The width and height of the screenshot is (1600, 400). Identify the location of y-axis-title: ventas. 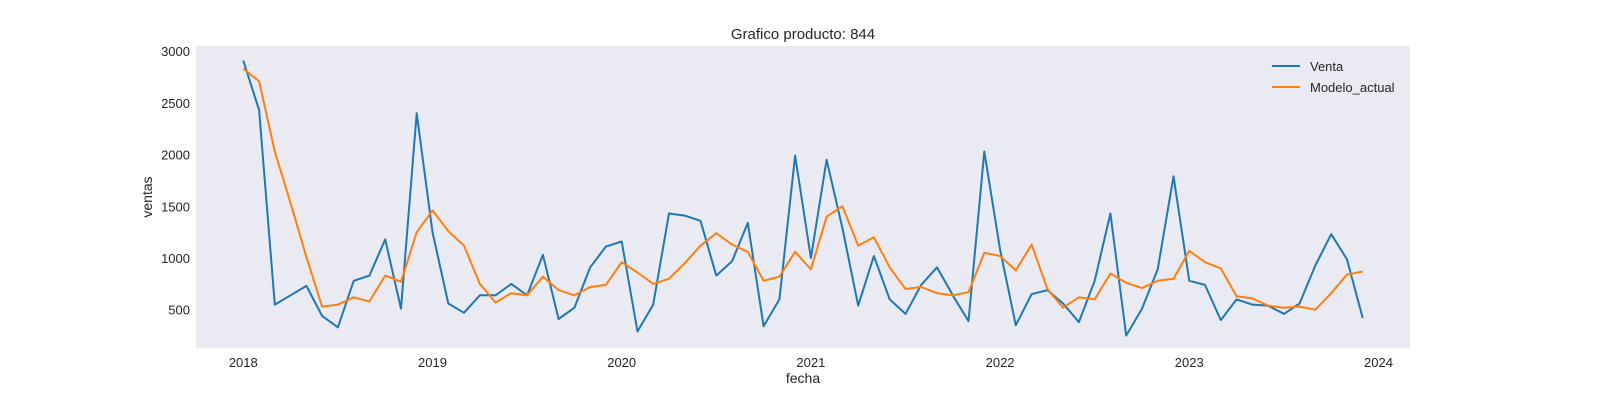
(147, 196).